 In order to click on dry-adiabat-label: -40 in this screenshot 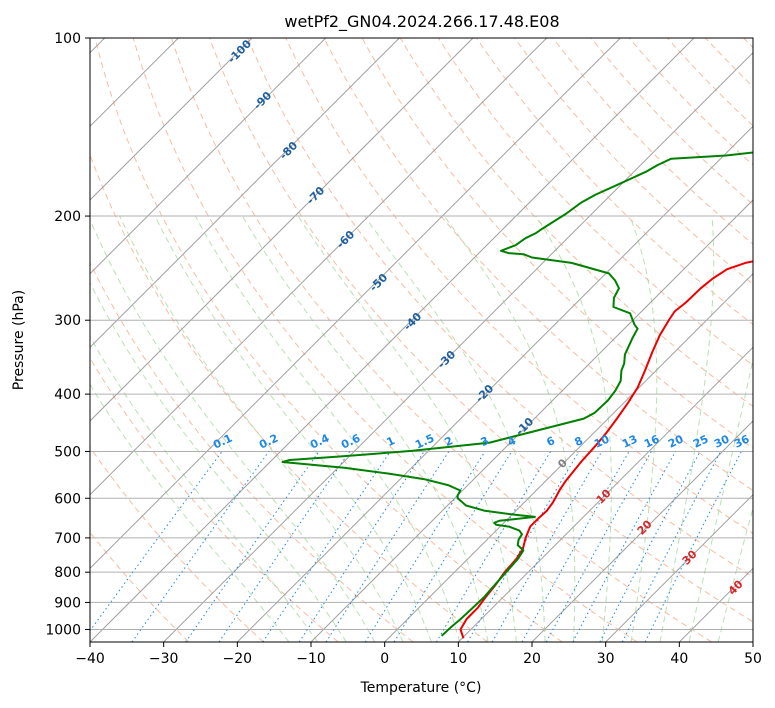, I will do `click(412, 321)`.